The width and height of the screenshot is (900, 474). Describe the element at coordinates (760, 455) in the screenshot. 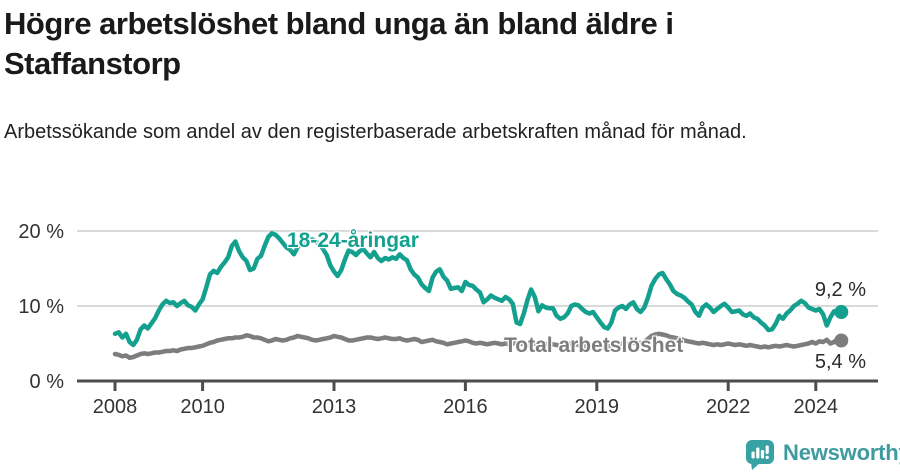

I see `newsworthy-icon` at that location.